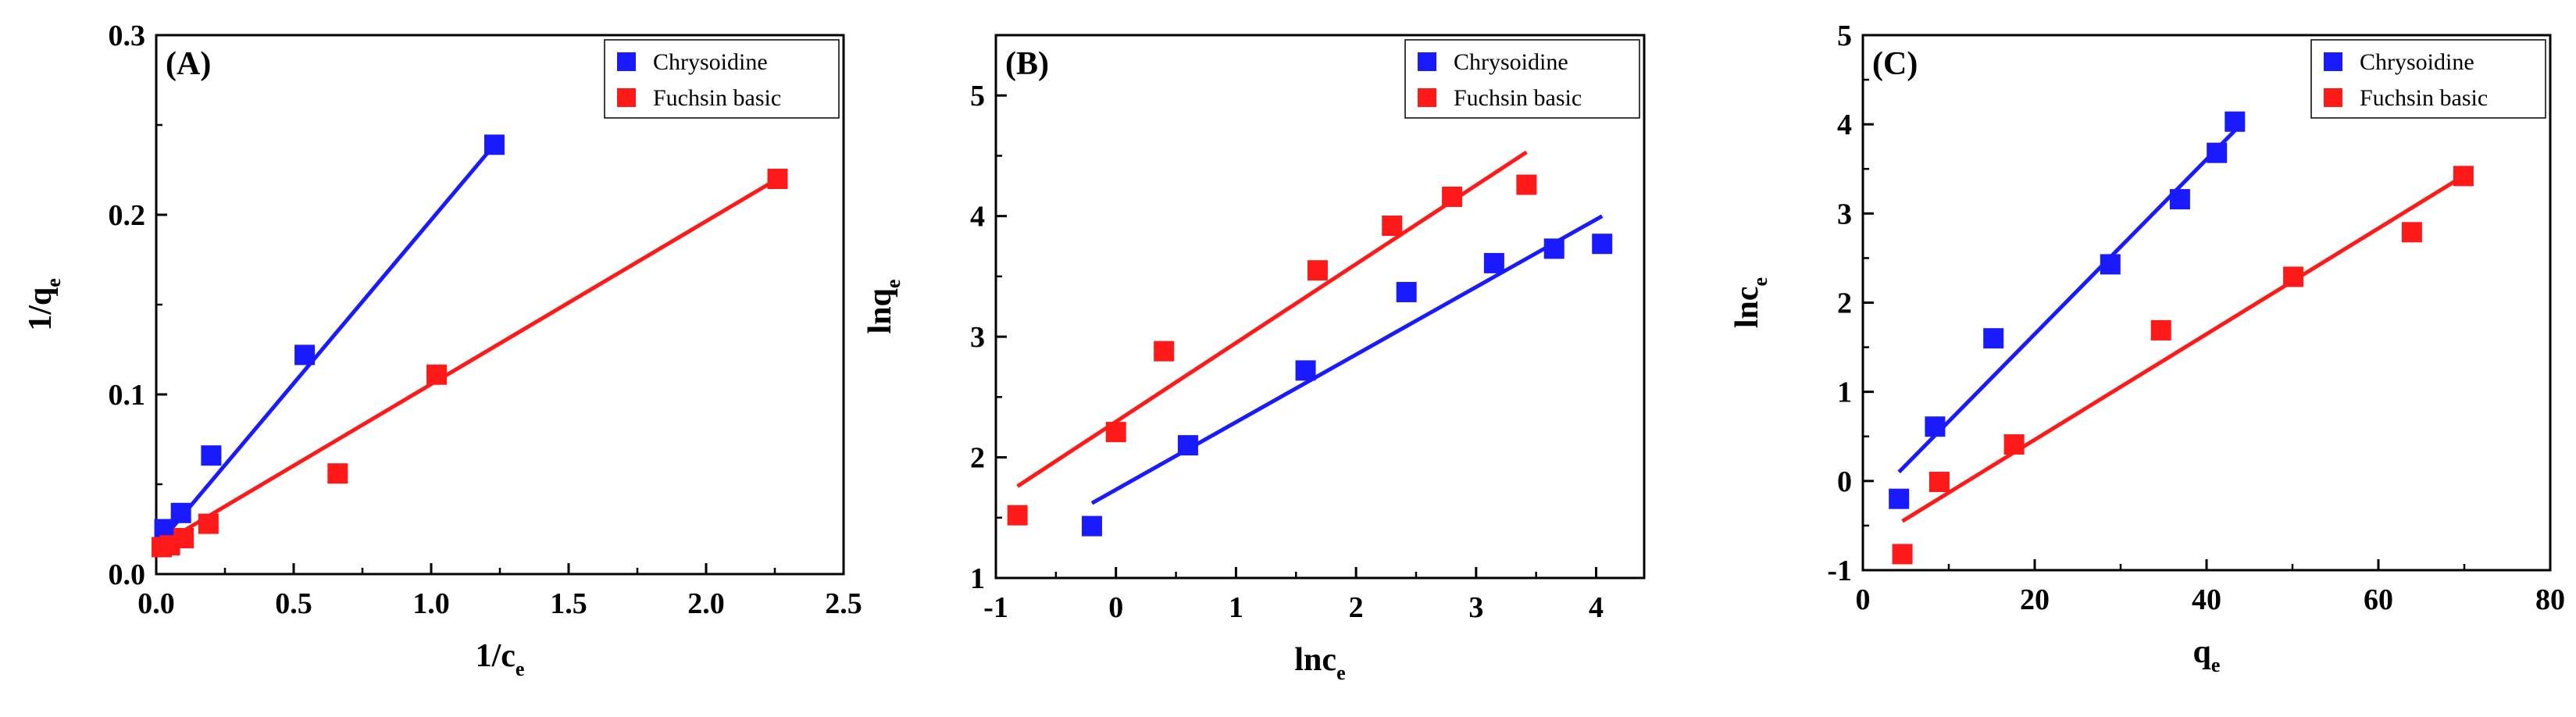  Describe the element at coordinates (1844, 125) in the screenshot. I see `y-tick-label: 4` at that location.